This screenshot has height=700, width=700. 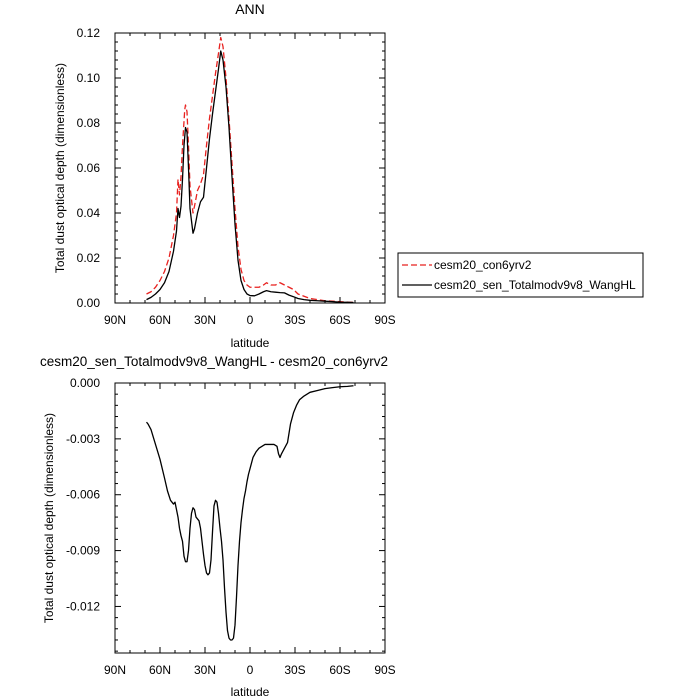 What do you see at coordinates (520, 275) in the screenshot?
I see `legend-box` at bounding box center [520, 275].